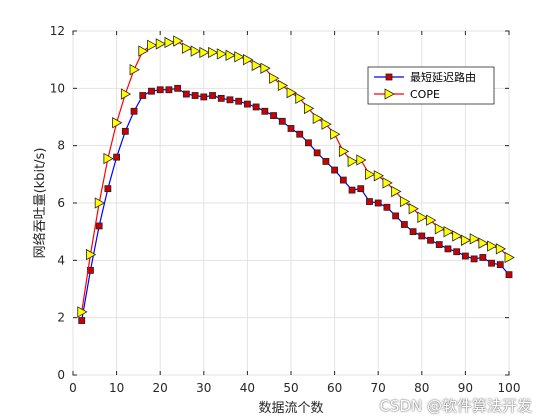 This screenshot has width=560, height=420. I want to click on x-tick-label: 70, so click(378, 388).